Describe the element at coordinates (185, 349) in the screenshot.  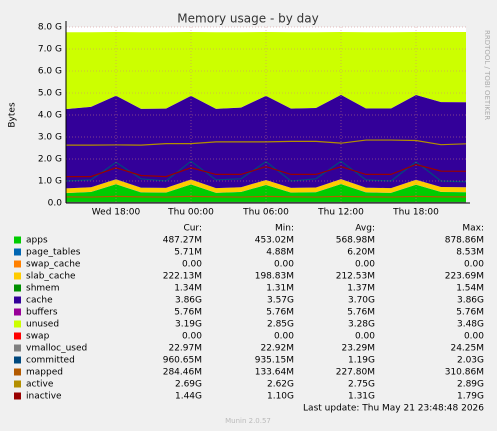
I see `legend-value: 22.97M` at that location.